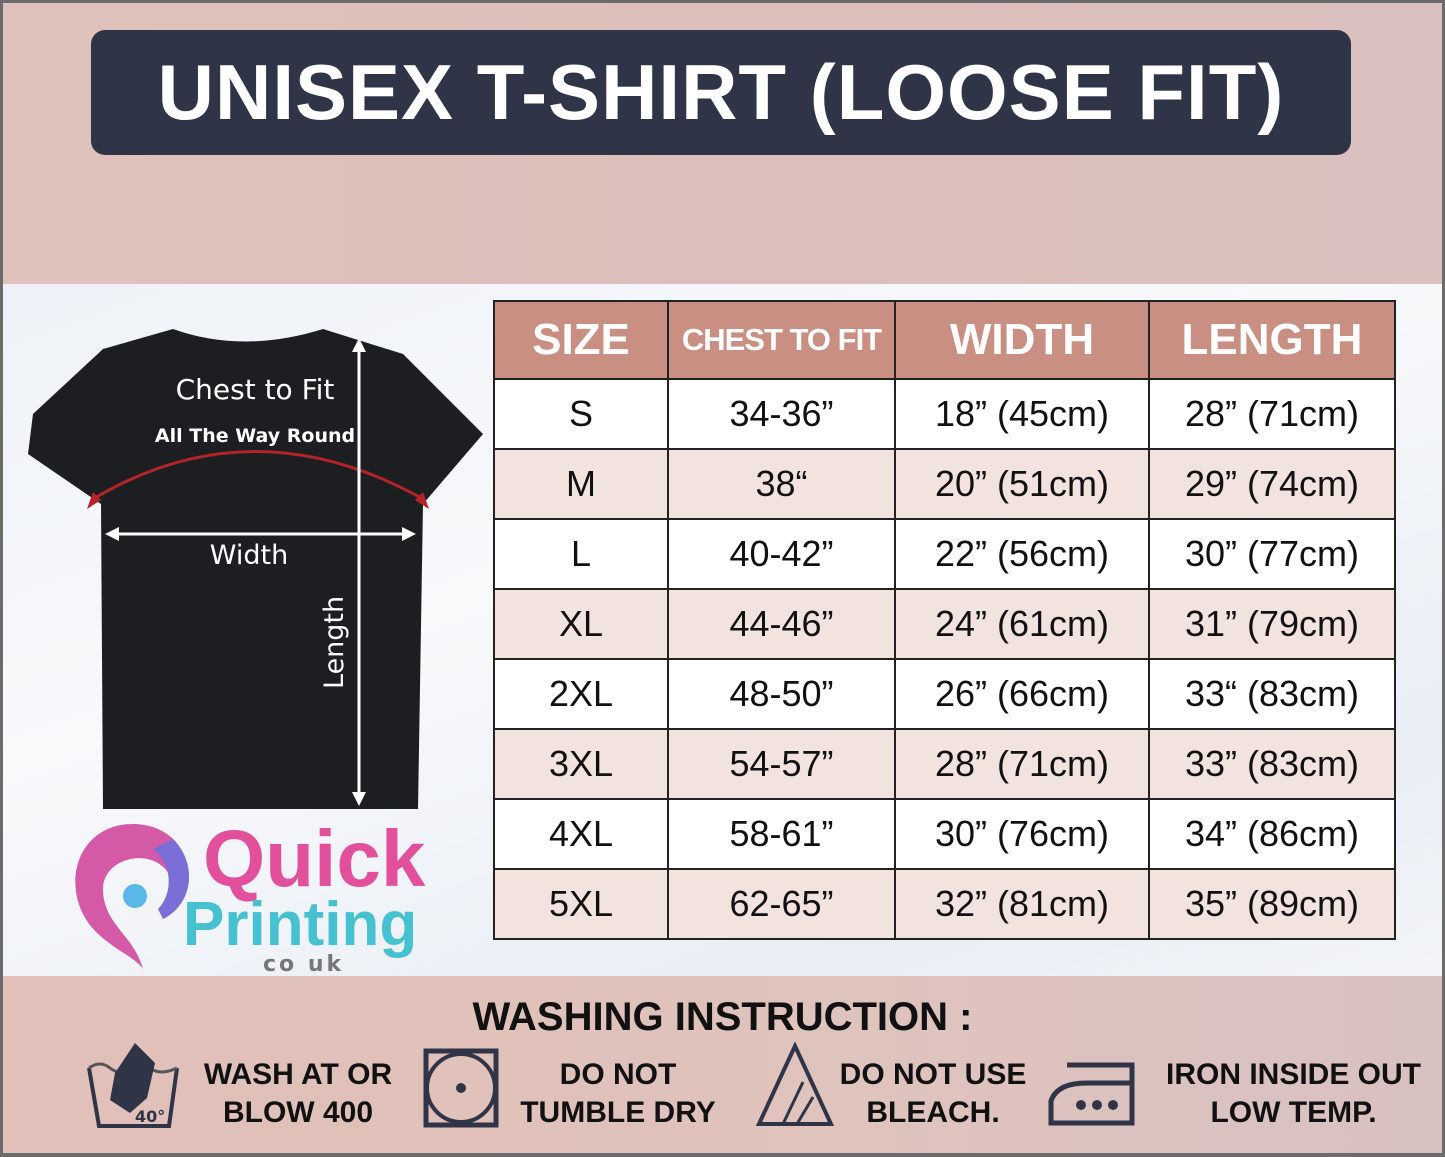 This screenshot has width=1445, height=1157. Describe the element at coordinates (722, 1017) in the screenshot. I see `washing-title: WASHING INSTRUCTION :` at that location.